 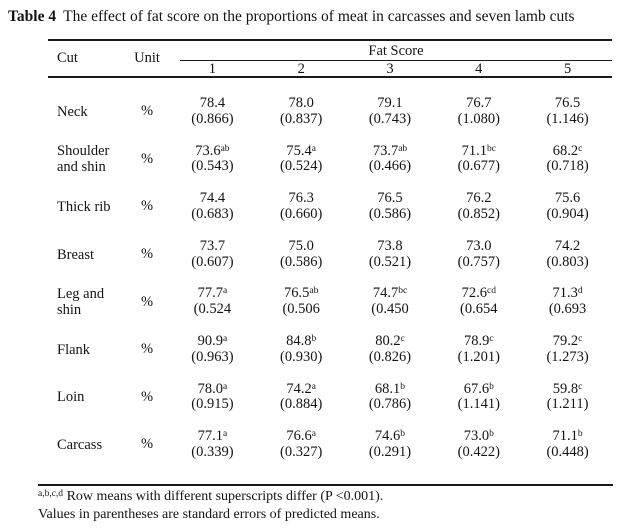 What do you see at coordinates (301, 103) in the screenshot?
I see `mean-line: 78.0` at bounding box center [301, 103].